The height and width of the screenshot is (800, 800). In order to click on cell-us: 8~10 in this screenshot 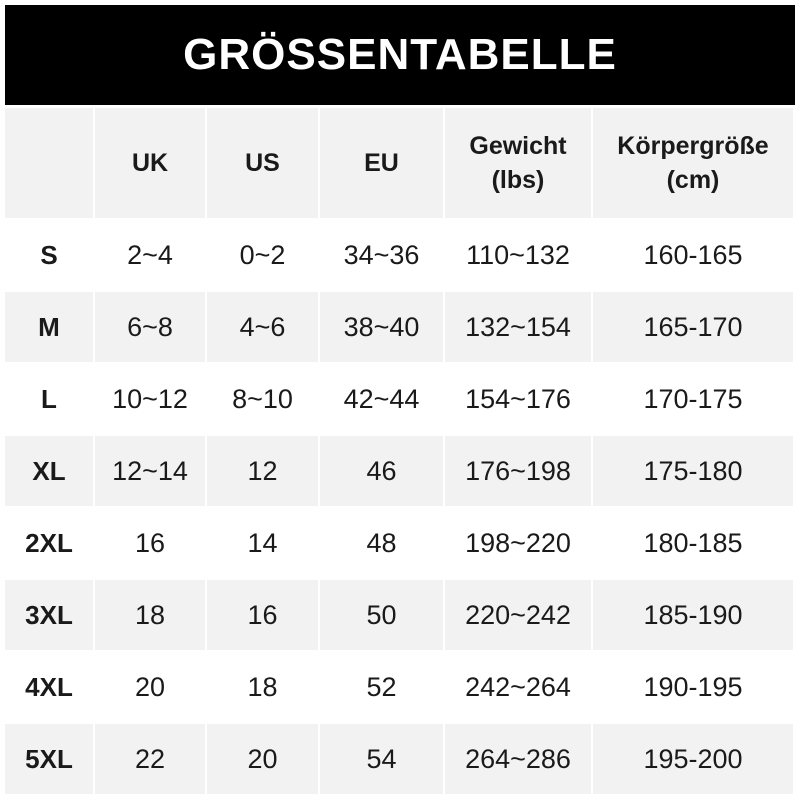, I will do `click(262, 398)`.